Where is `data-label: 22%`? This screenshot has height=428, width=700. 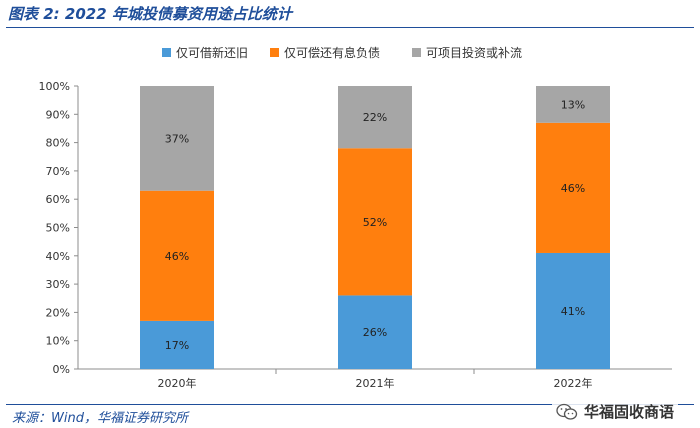 data-label: 22% is located at coordinates (375, 117).